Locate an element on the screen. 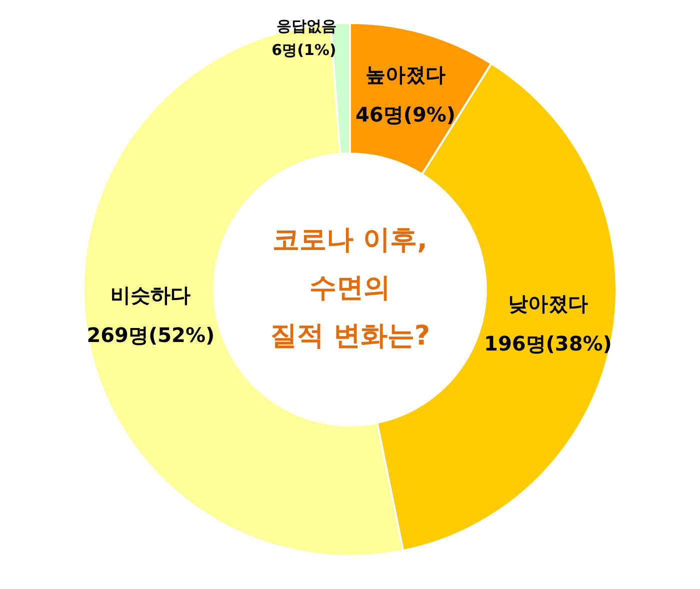 This screenshot has height=589, width=700. slice-label: 비슷하다 is located at coordinates (150, 295).